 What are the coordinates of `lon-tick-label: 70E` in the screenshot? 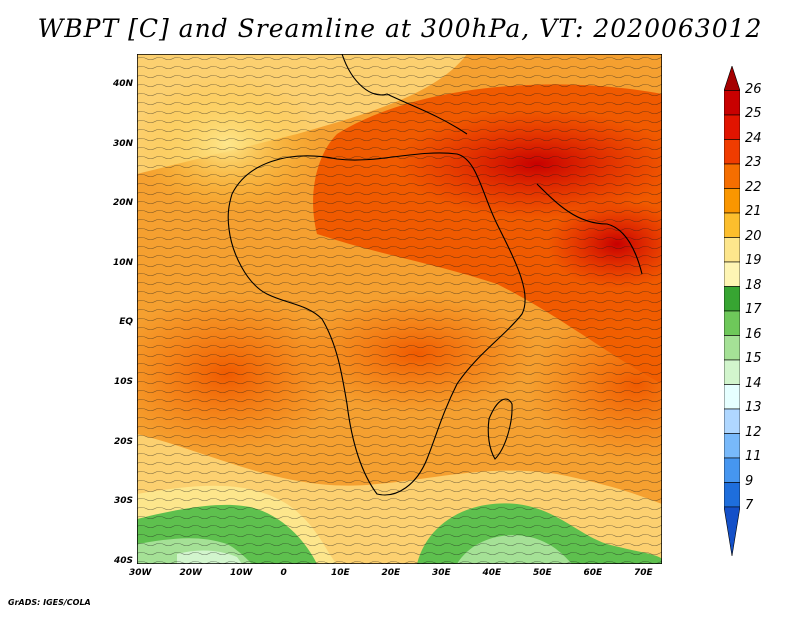 It's located at (643, 573).